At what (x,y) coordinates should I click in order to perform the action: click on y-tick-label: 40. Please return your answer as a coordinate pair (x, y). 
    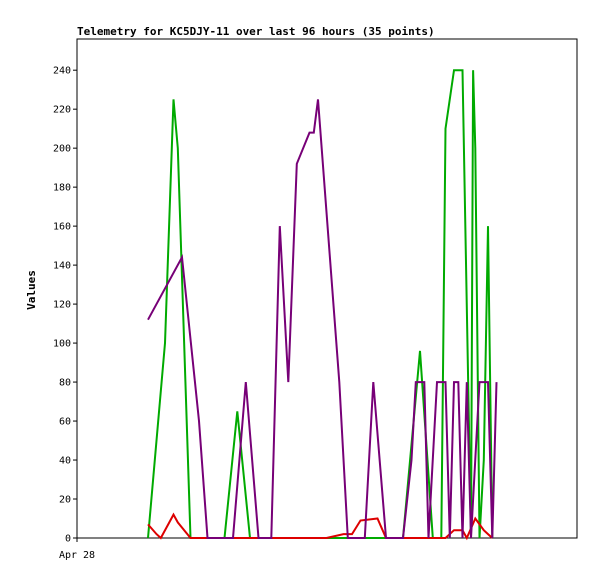
    Looking at the image, I should click on (65, 461).